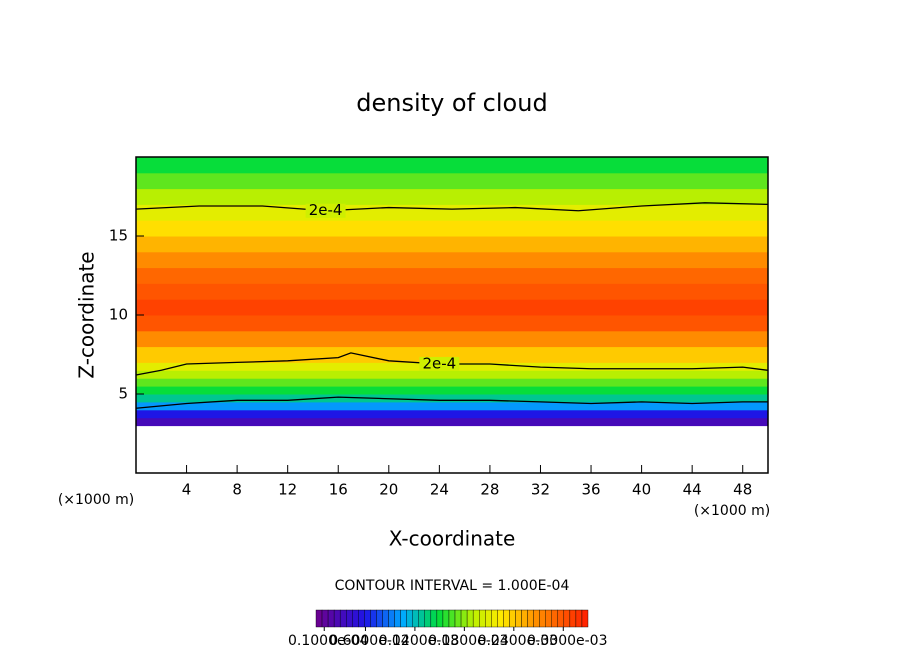 The image size is (904, 654). Describe the element at coordinates (452, 586) in the screenshot. I see `contour-interval: CONTOUR INTERVAL = 1.000E-04` at that location.